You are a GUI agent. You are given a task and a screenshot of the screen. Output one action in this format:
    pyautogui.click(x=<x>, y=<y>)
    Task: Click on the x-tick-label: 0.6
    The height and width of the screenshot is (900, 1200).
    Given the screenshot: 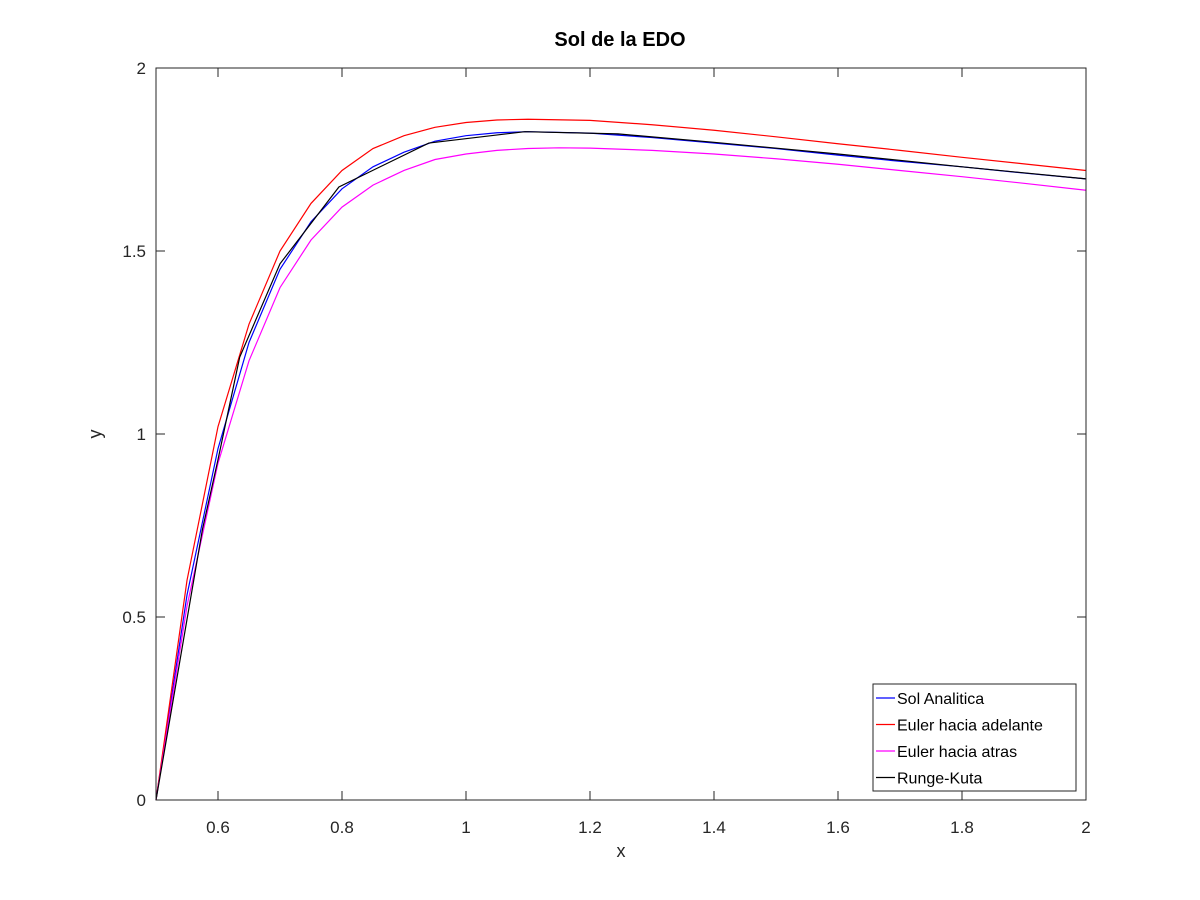 What is the action you would take?
    pyautogui.click(x=218, y=827)
    